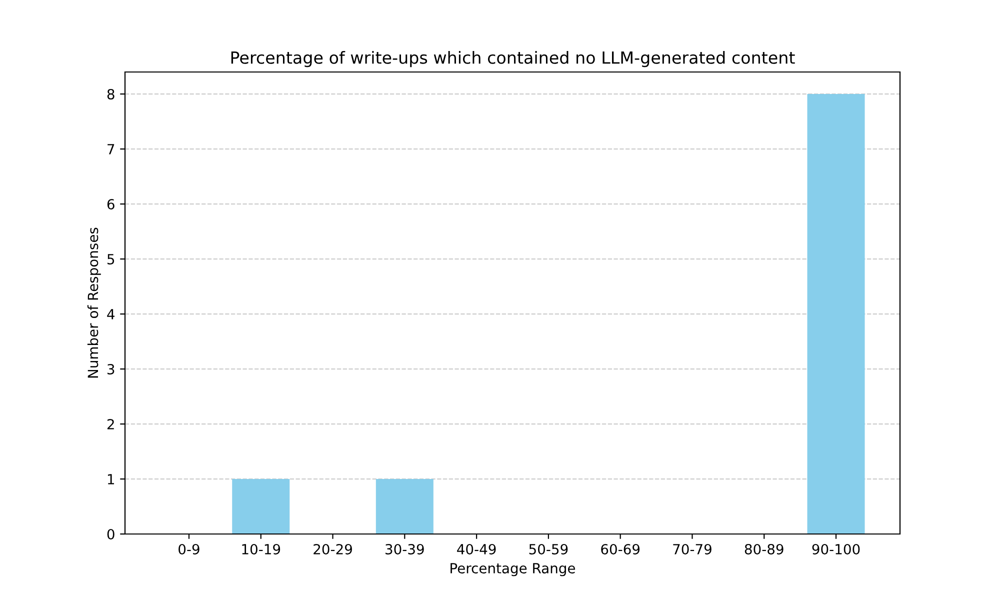  I want to click on y-tick-label: 2, so click(110, 424).